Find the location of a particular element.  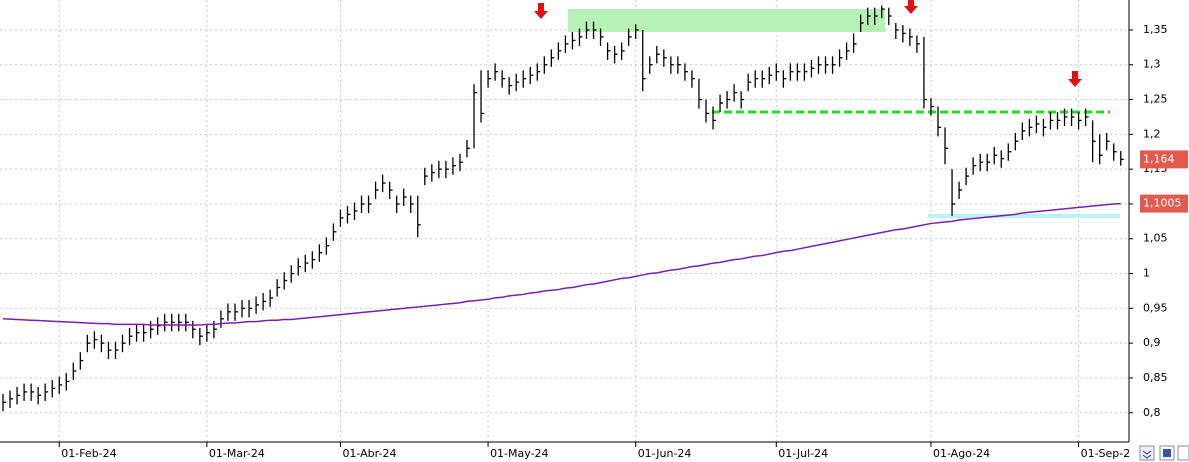

x-tick-label: 01-Mar-24 is located at coordinates (237, 453).